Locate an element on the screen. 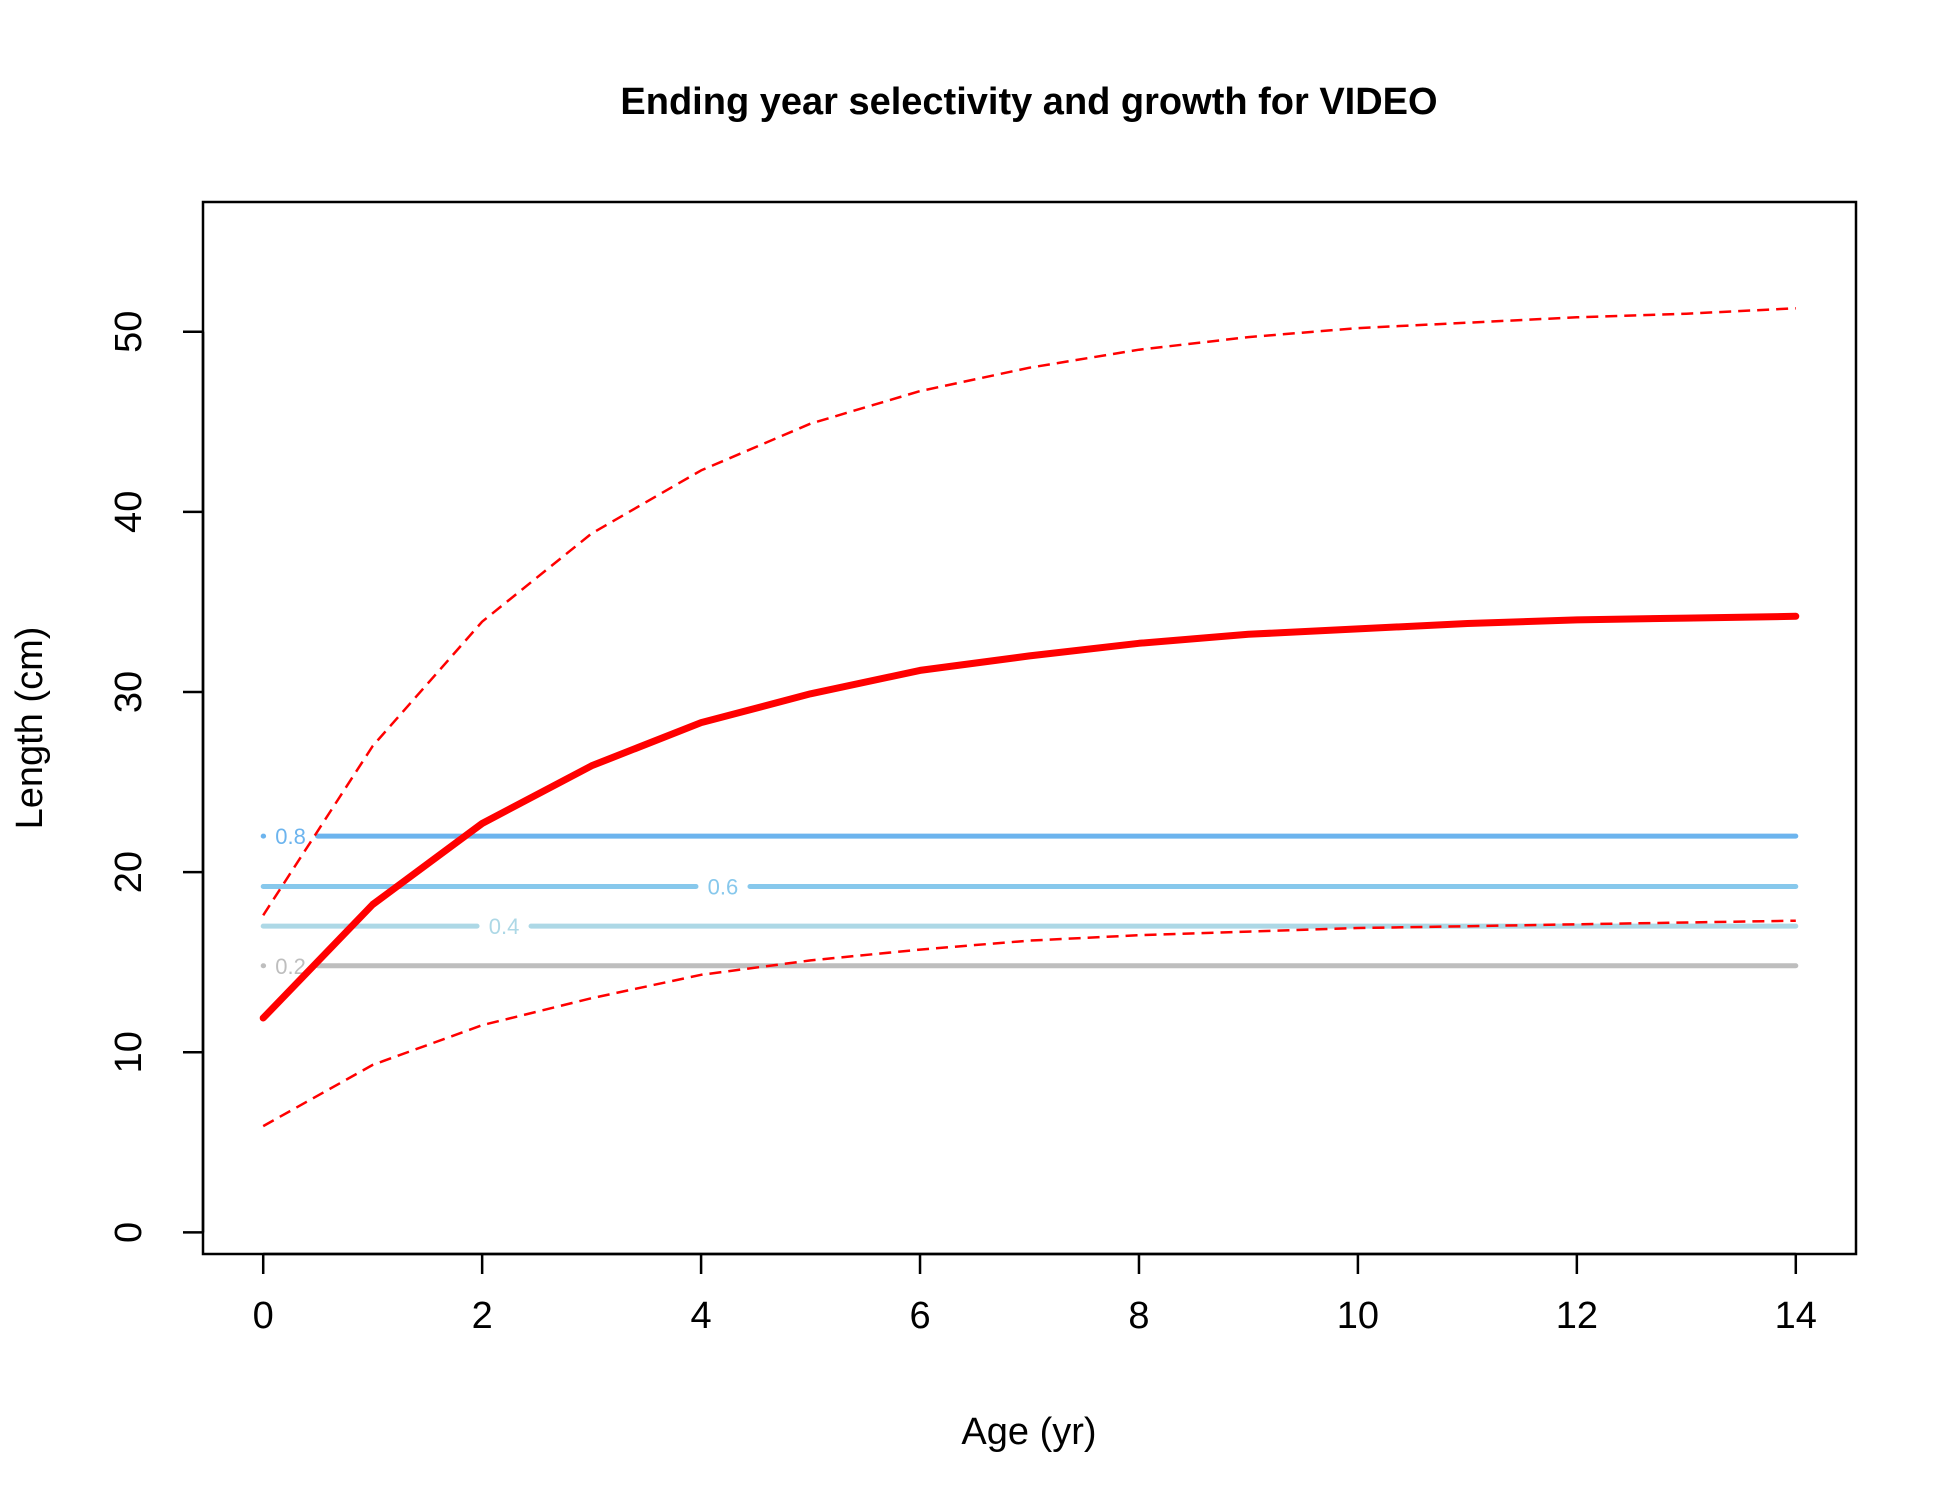 Image resolution: width=1950 pixels, height=1500 pixels. y-axis: 0 10 20 30 40 50 is located at coordinates (156, 777).